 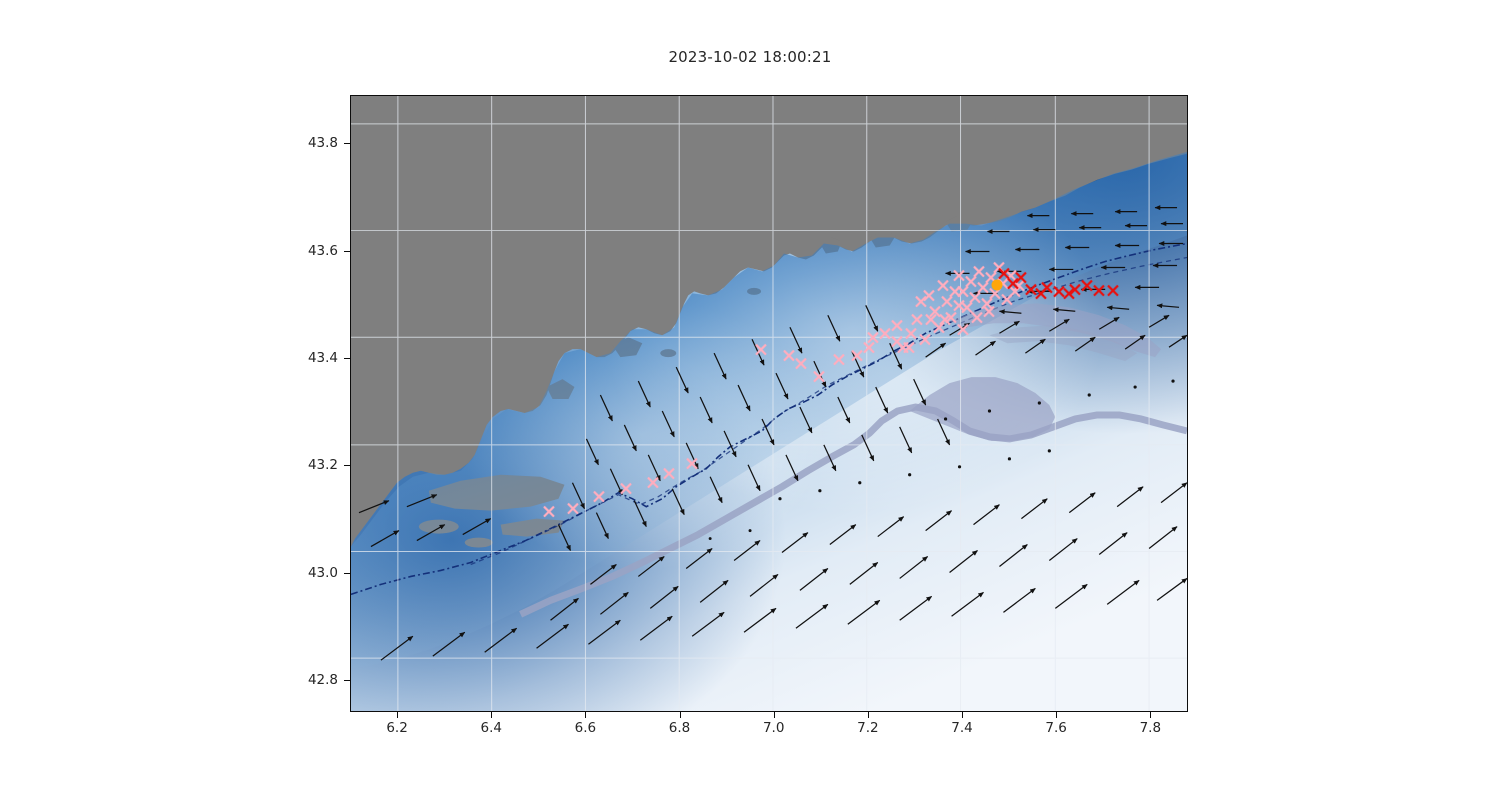 I want to click on y-tick-label: 43.4, so click(x=322, y=357).